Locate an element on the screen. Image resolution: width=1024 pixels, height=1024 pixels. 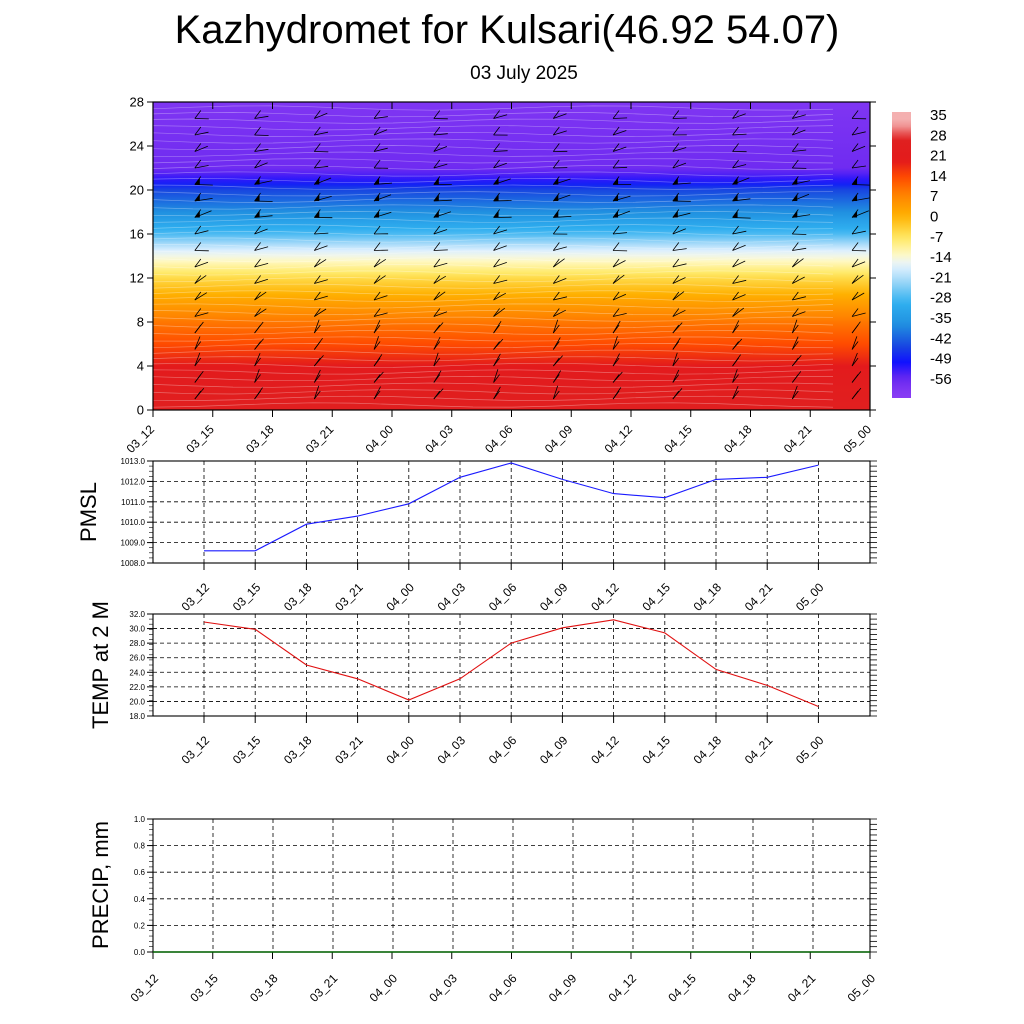
precip-xtick-label: 03_21 is located at coordinates (324, 988).